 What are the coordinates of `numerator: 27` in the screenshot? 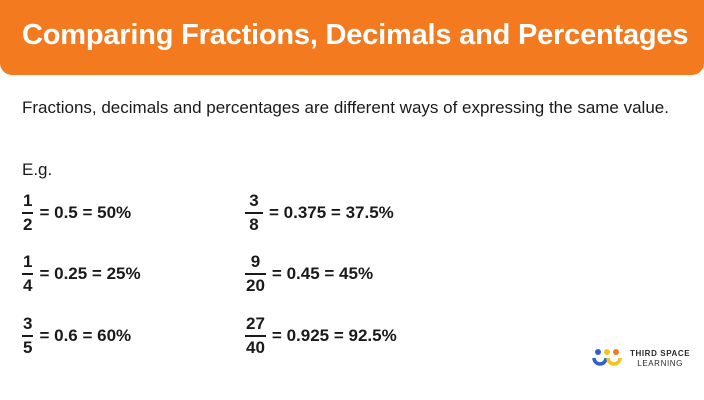 It's located at (255, 323).